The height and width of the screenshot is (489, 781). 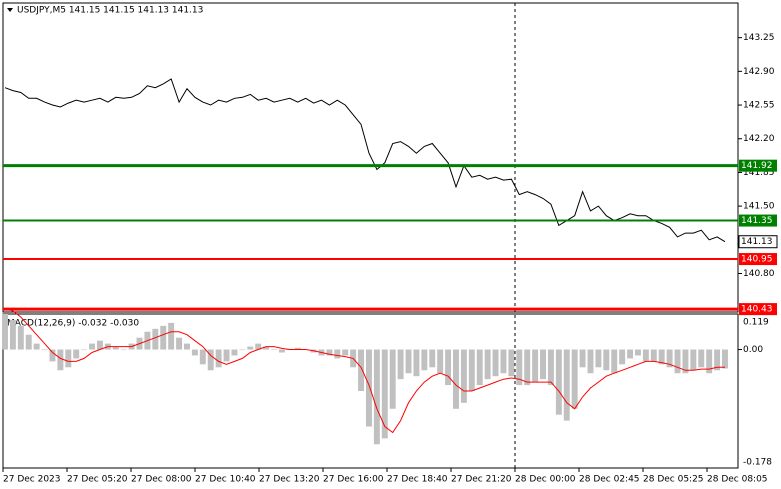 I want to click on x-tick-label: 28 Dec 05:25, so click(x=673, y=480).